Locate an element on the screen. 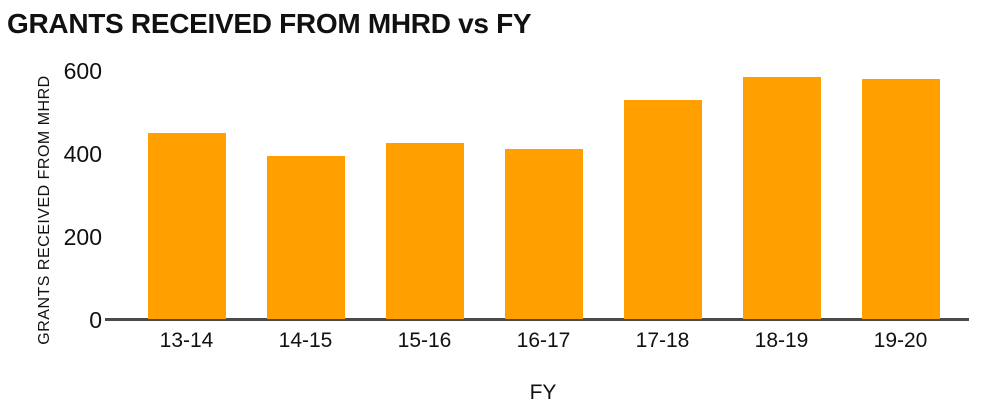 The width and height of the screenshot is (983, 412). y-tick-label: 0 is located at coordinates (95, 319).